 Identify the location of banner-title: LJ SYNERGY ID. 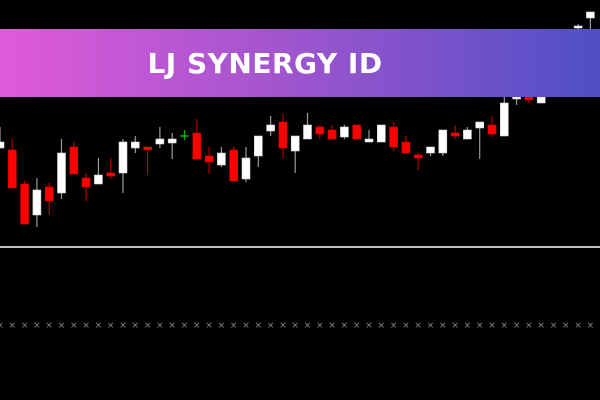
(265, 63).